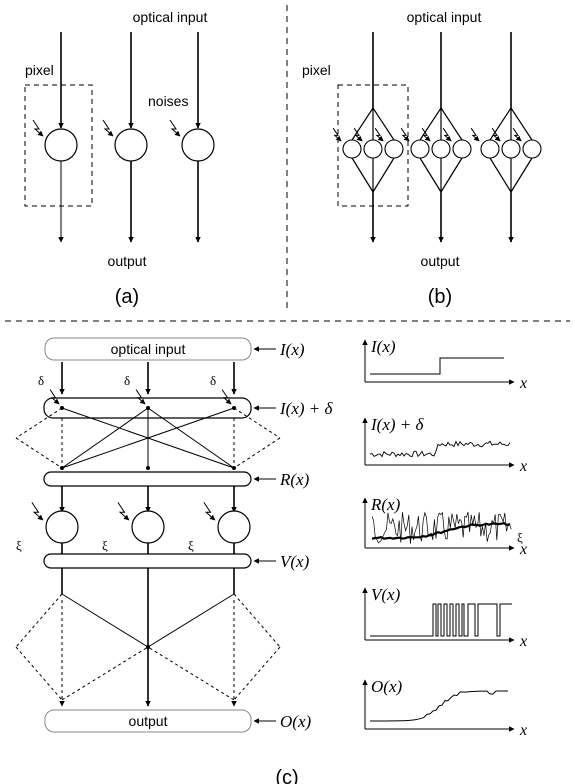 This screenshot has height=784, width=575. Describe the element at coordinates (437, 366) in the screenshot. I see `plot-input-trace` at that location.